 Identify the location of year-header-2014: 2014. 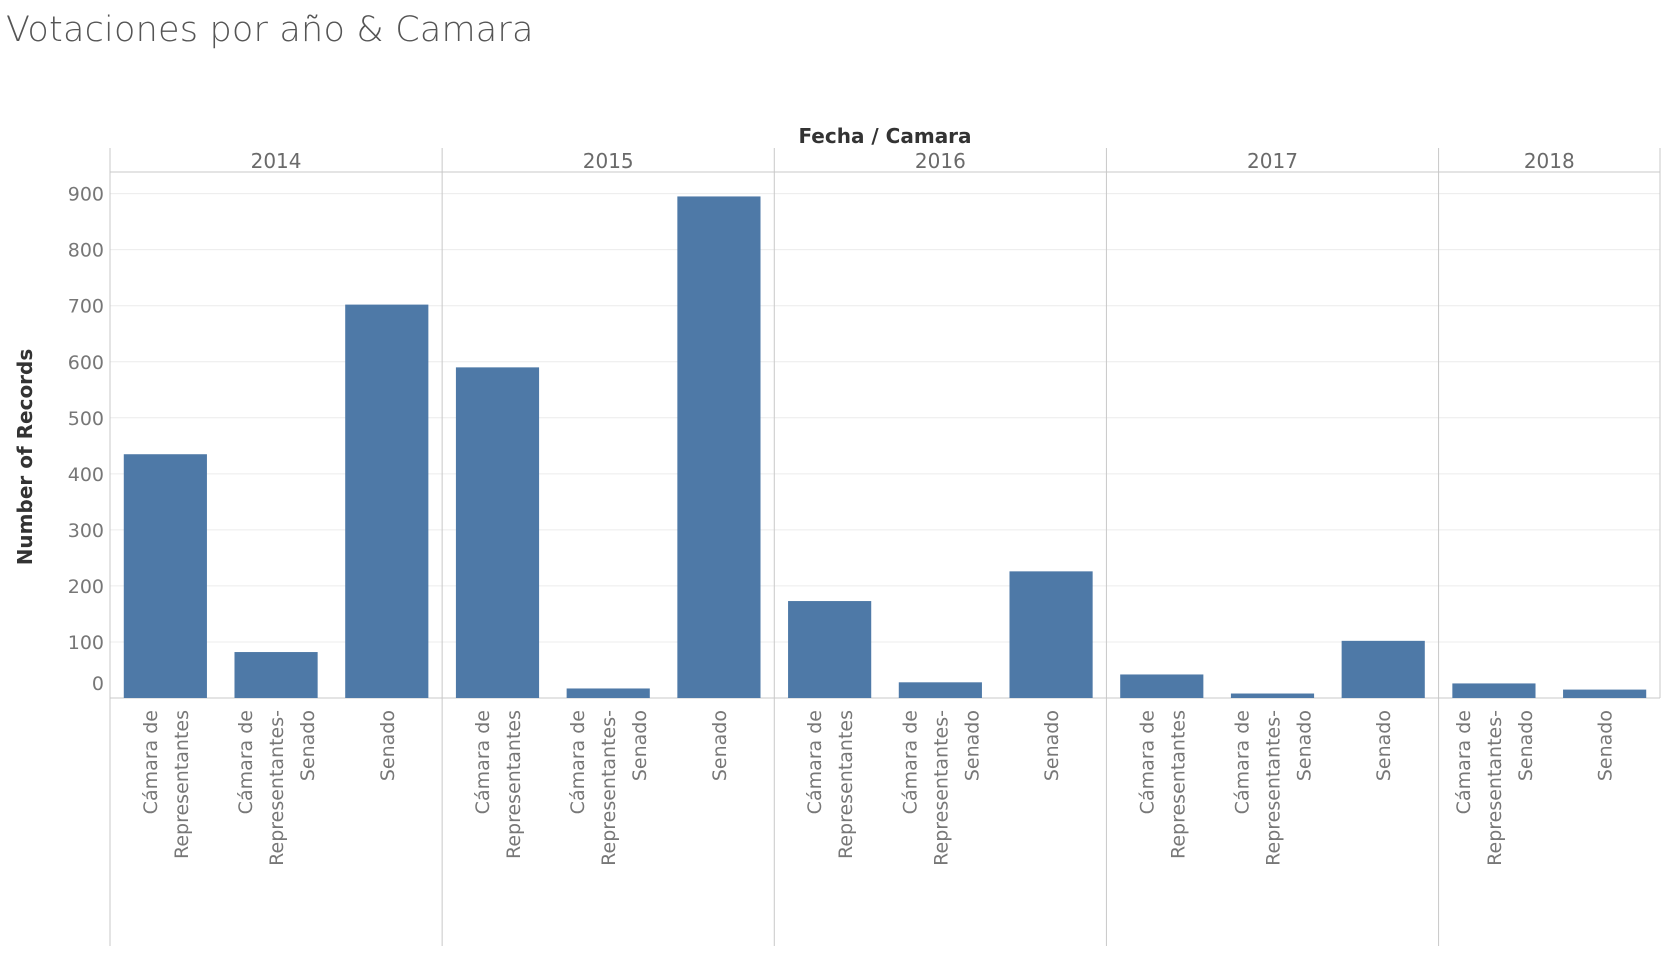
(276, 161).